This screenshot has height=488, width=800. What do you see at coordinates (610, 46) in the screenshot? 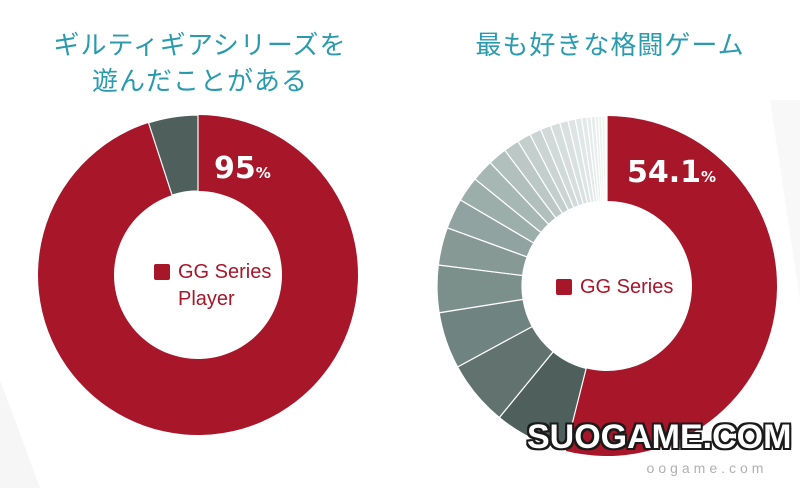
I see `chart-title-right: 最も好きな格闘ゲーム` at bounding box center [610, 46].